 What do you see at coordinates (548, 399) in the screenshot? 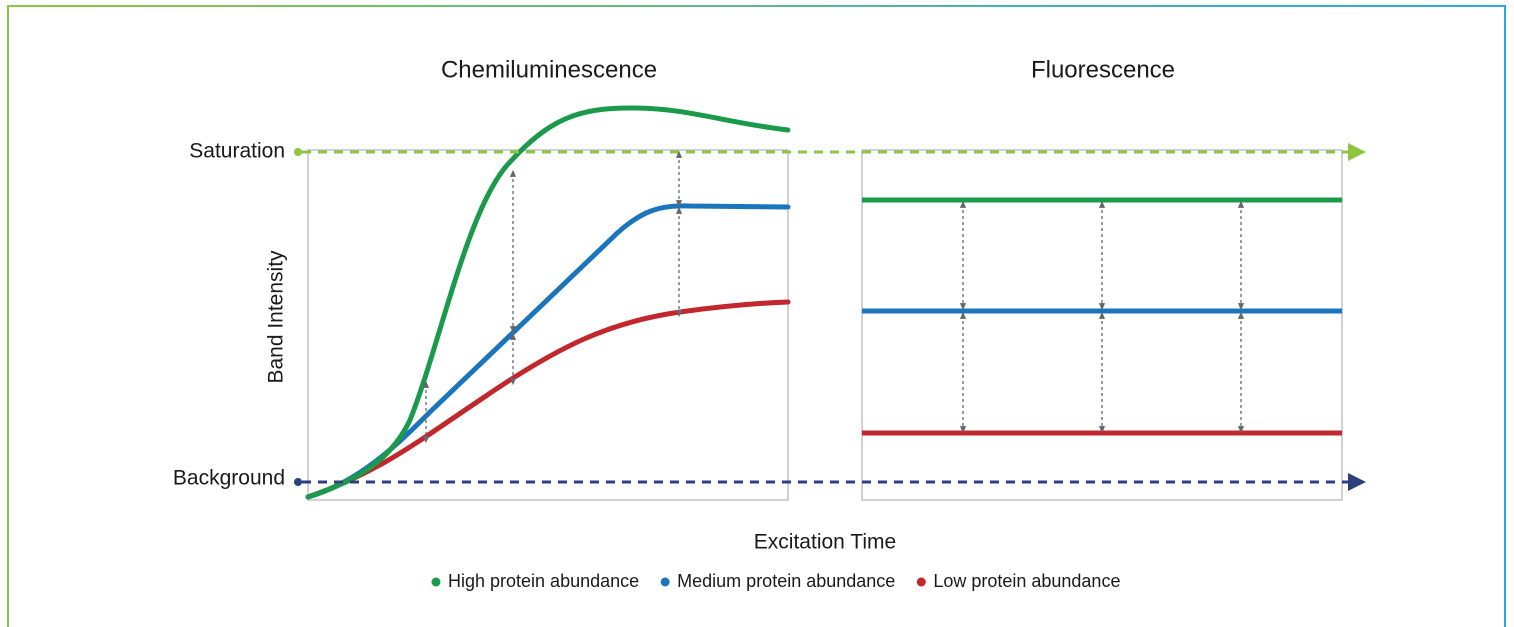
I see `low-curve` at bounding box center [548, 399].